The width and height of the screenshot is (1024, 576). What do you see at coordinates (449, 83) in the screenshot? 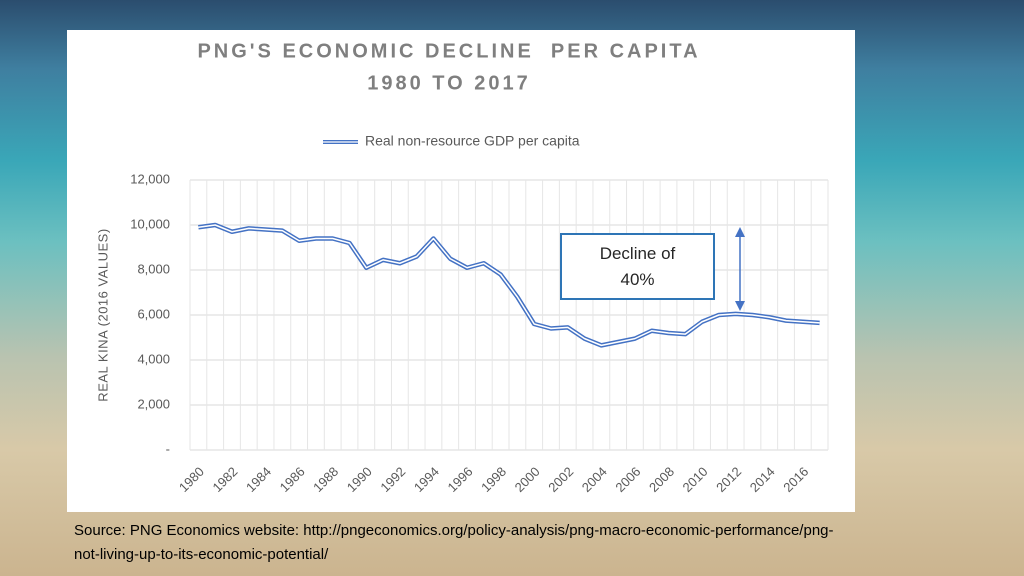
I see `chart-subtitle: 1980 TO 2017` at bounding box center [449, 83].